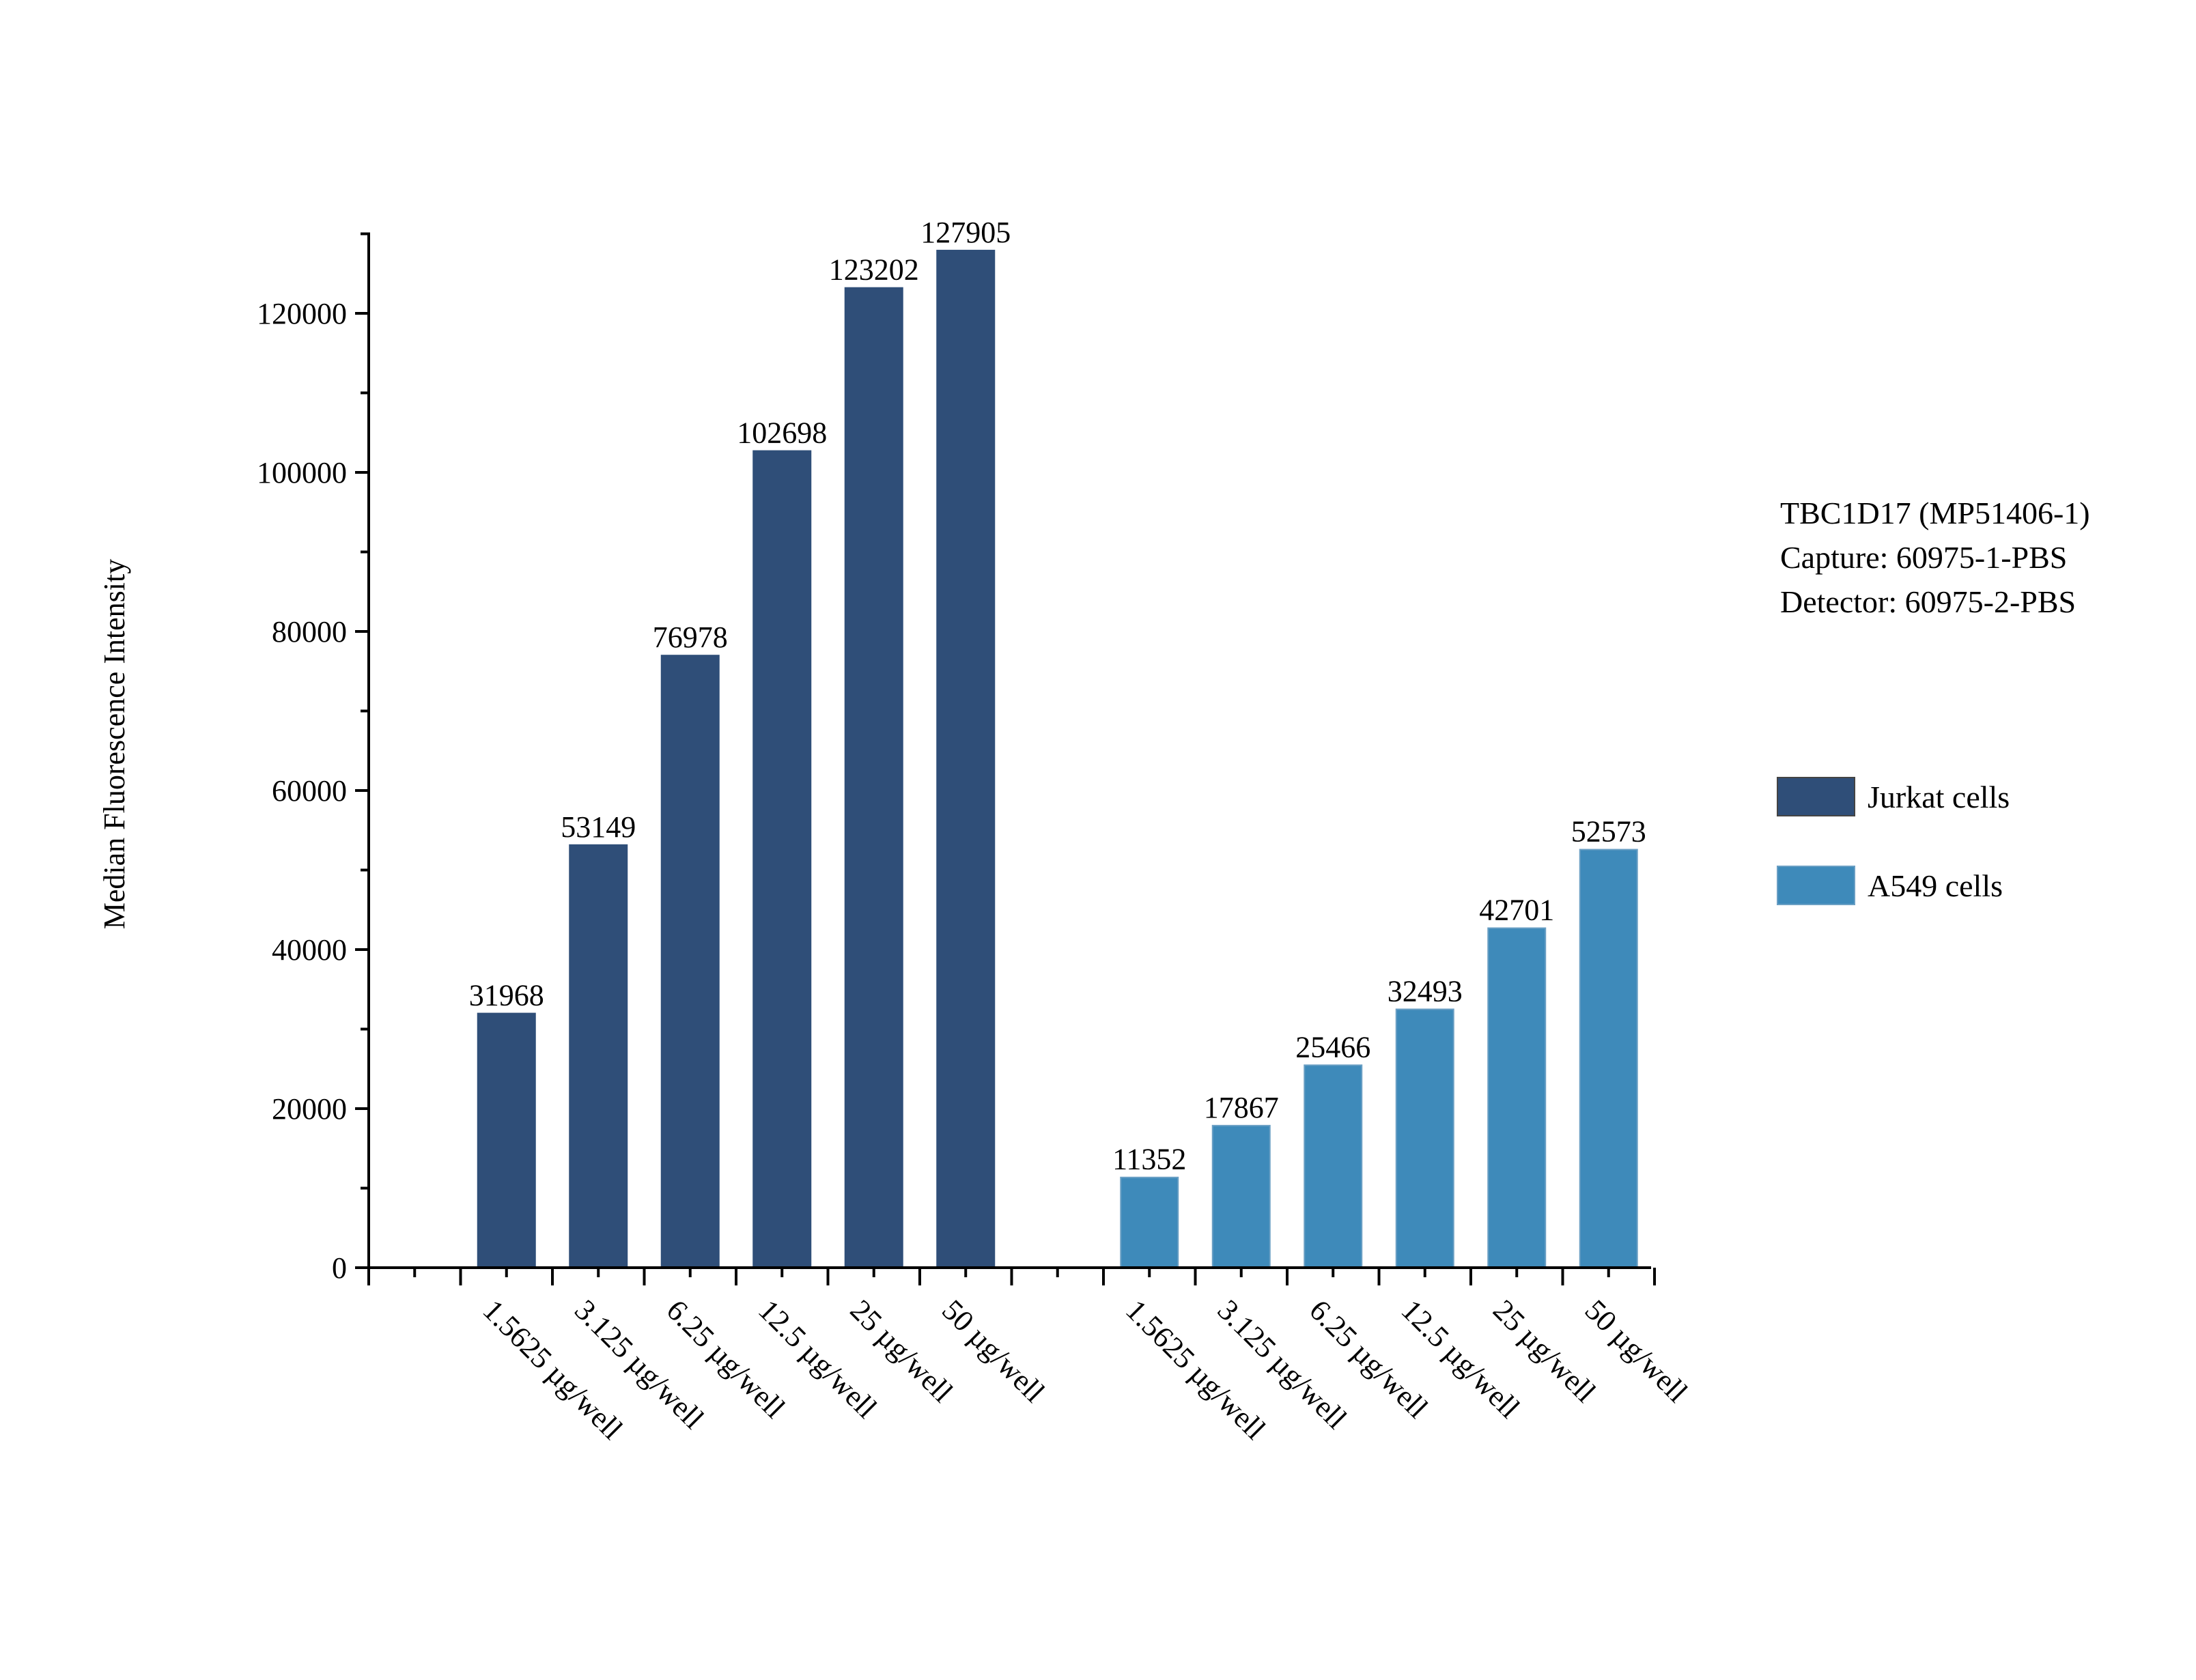 This screenshot has width=2196, height=1680. I want to click on y-ticks: 0 20000 40000 60000 80000 100000 120000, so click(313, 758).